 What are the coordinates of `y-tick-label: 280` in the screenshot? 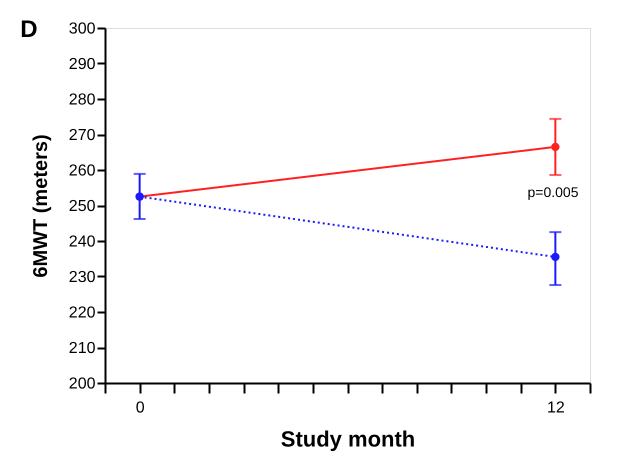 It's located at (82, 100).